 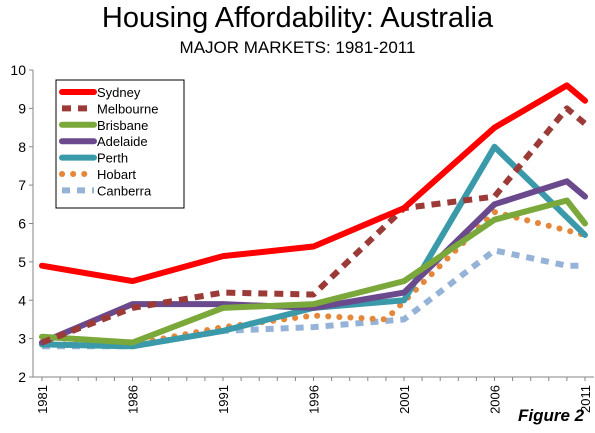 I want to click on y-tick-label: 9, so click(x=22, y=108).